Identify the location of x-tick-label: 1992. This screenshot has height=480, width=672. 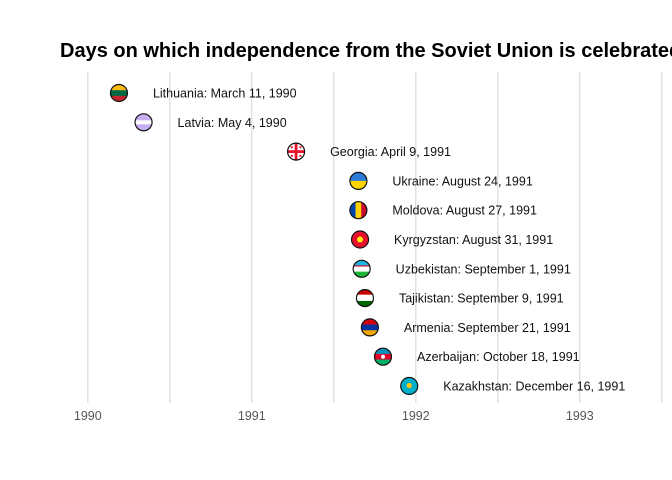
(416, 416).